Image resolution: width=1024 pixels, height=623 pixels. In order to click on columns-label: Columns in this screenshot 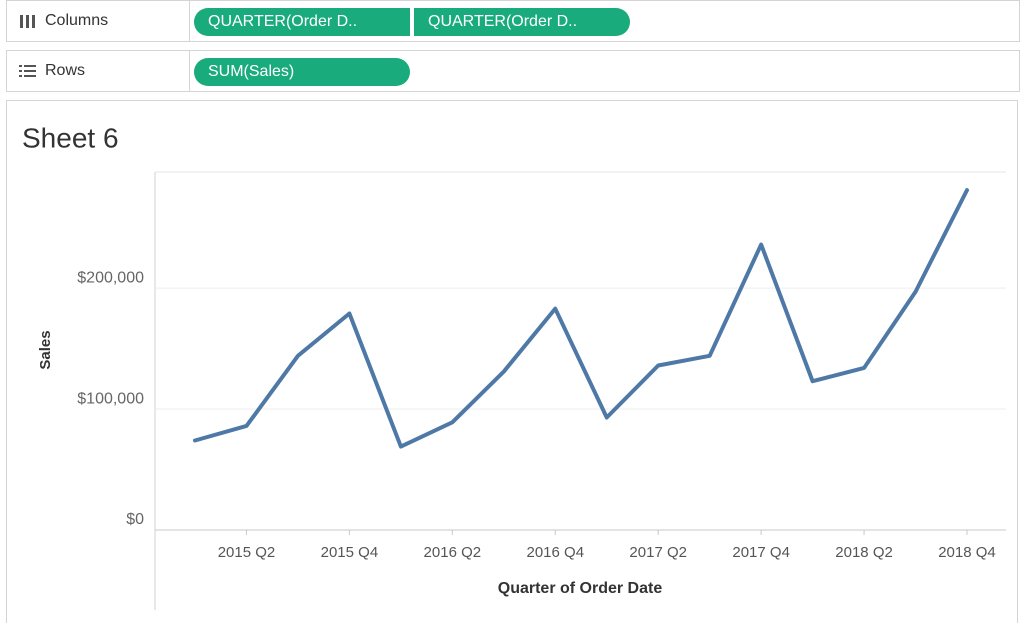, I will do `click(98, 21)`.